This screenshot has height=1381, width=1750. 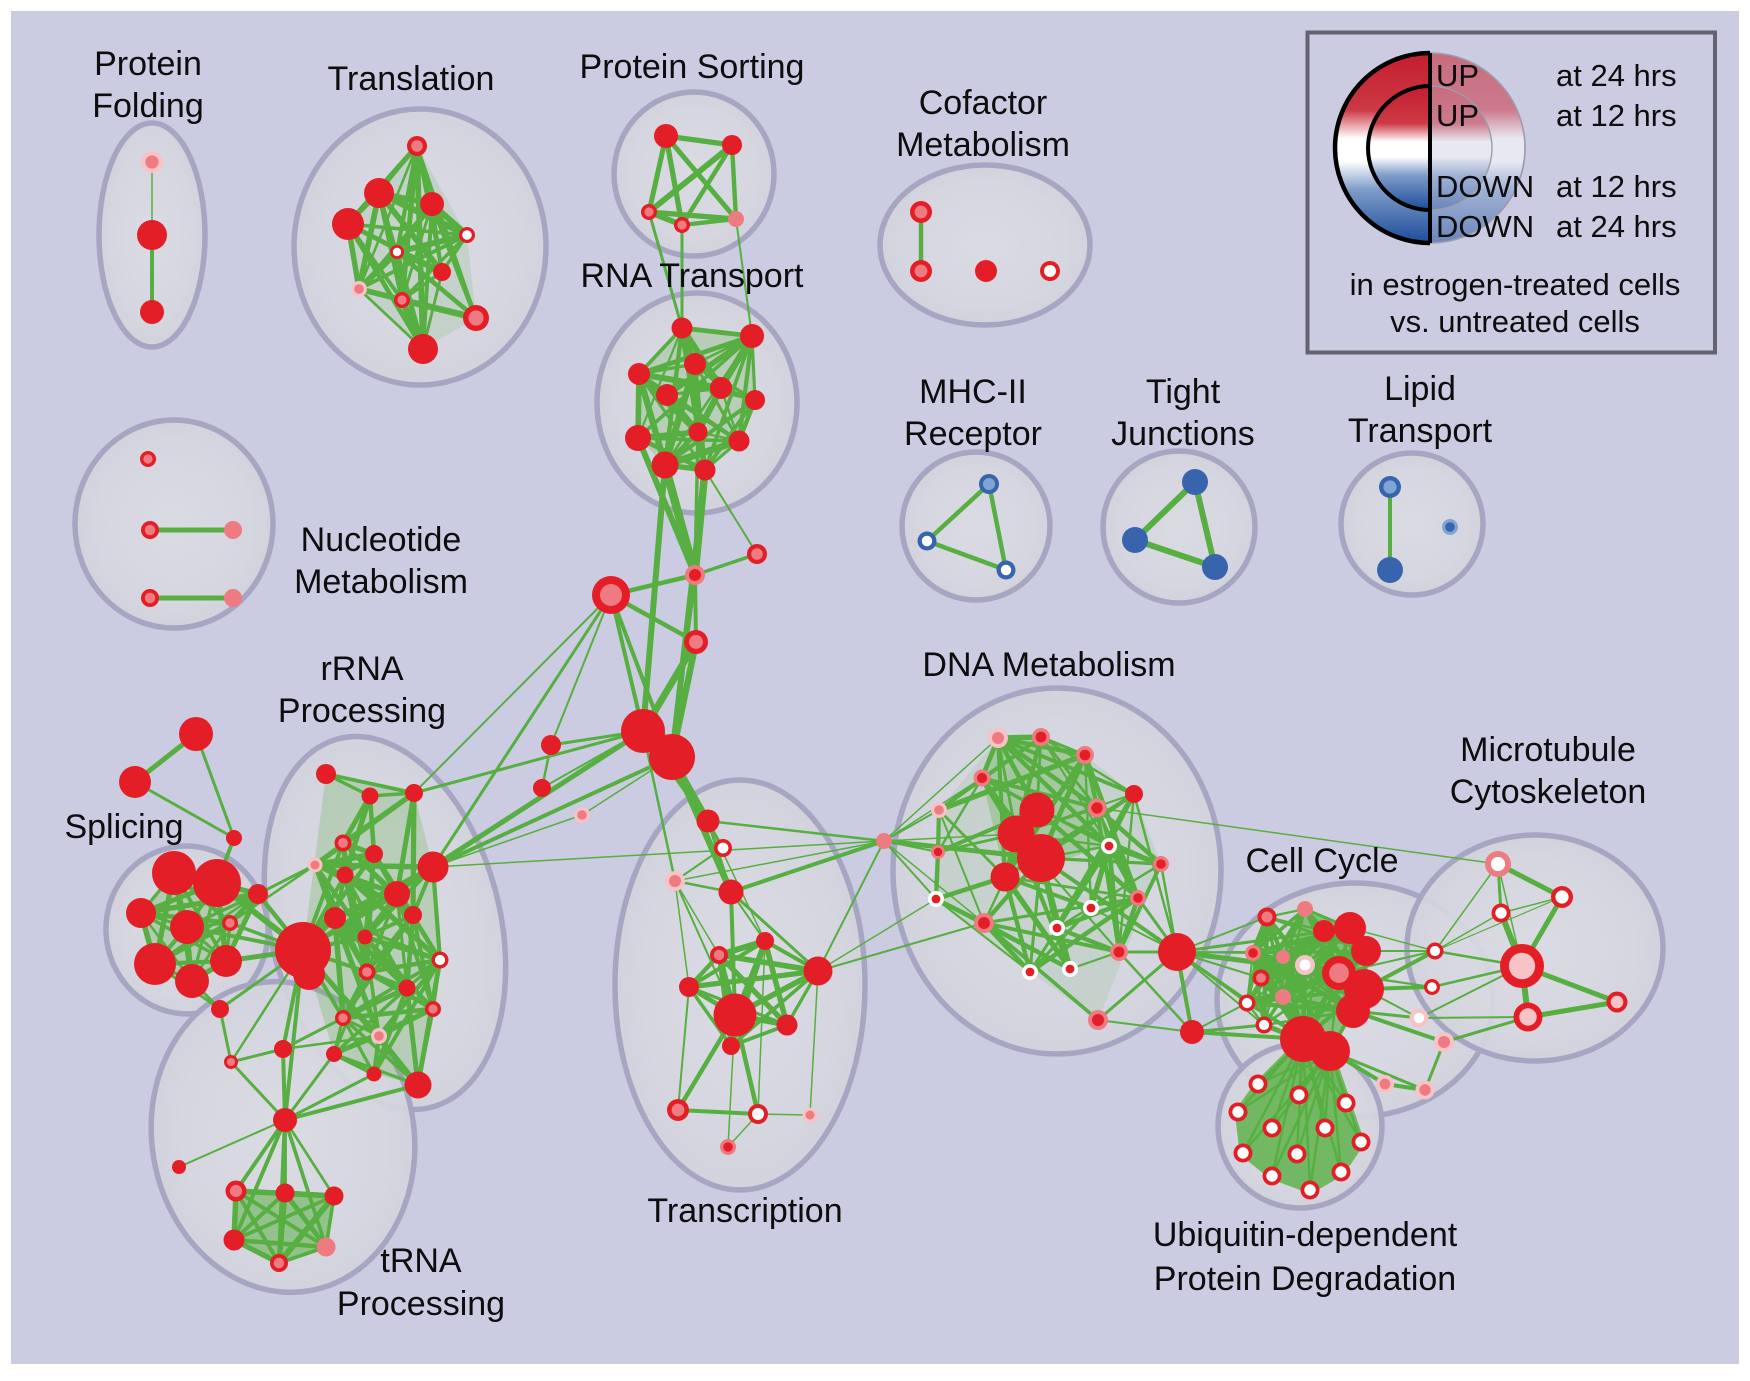 I want to click on svg-text: Cell Cycle, so click(x=1321, y=861).